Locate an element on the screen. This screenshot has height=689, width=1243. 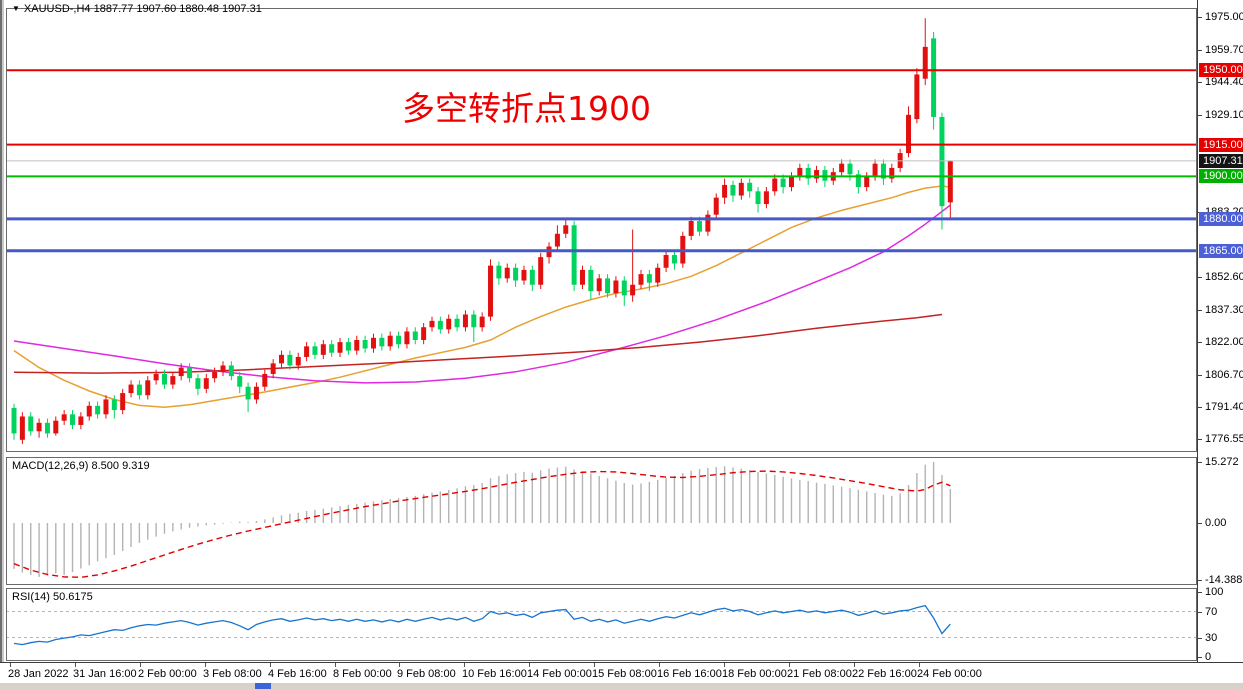
time-label: 9 Feb 08:00 is located at coordinates (426, 674).